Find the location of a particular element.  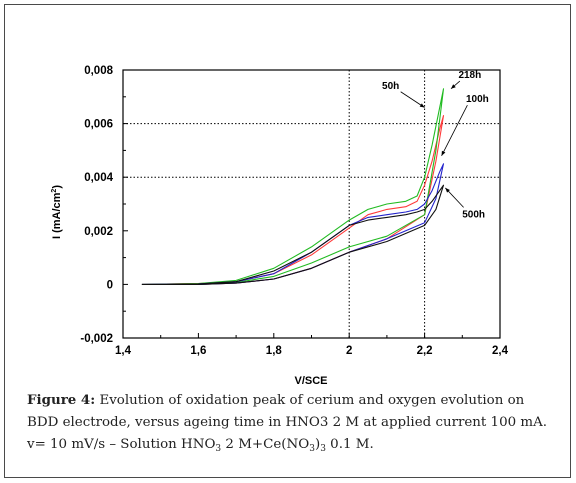

y-tick-label: 0,006 is located at coordinates (98, 125).